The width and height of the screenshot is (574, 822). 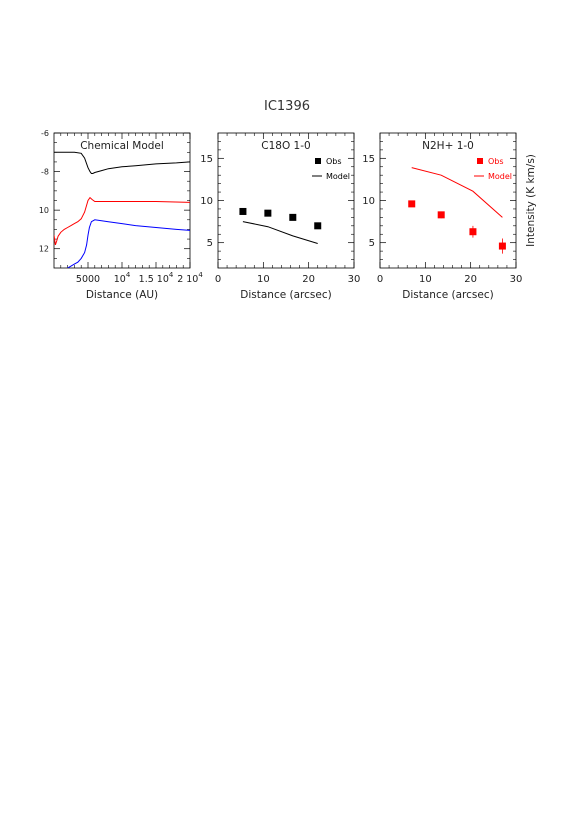 I want to click on figure-title: IC1396, so click(x=287, y=106).